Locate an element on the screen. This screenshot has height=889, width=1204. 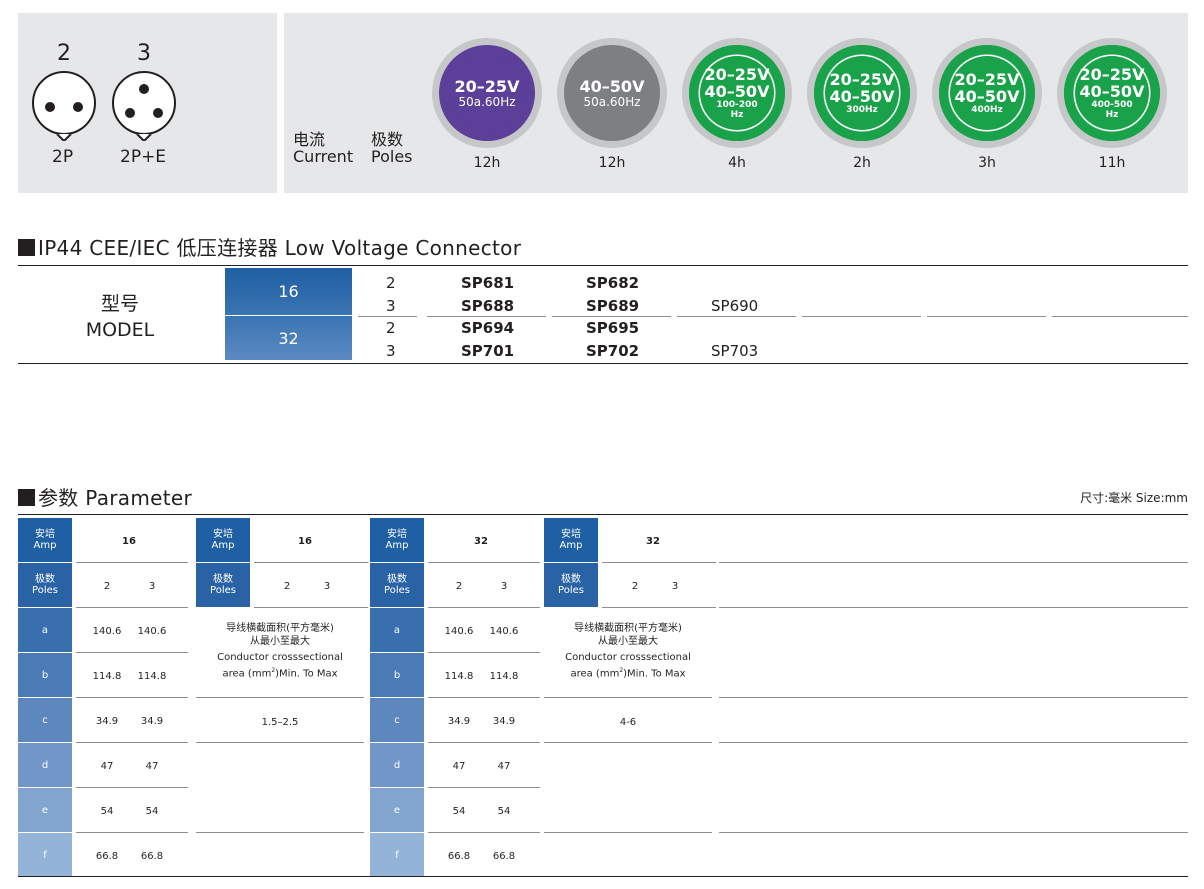
model-sp694: SP694 is located at coordinates (488, 328).